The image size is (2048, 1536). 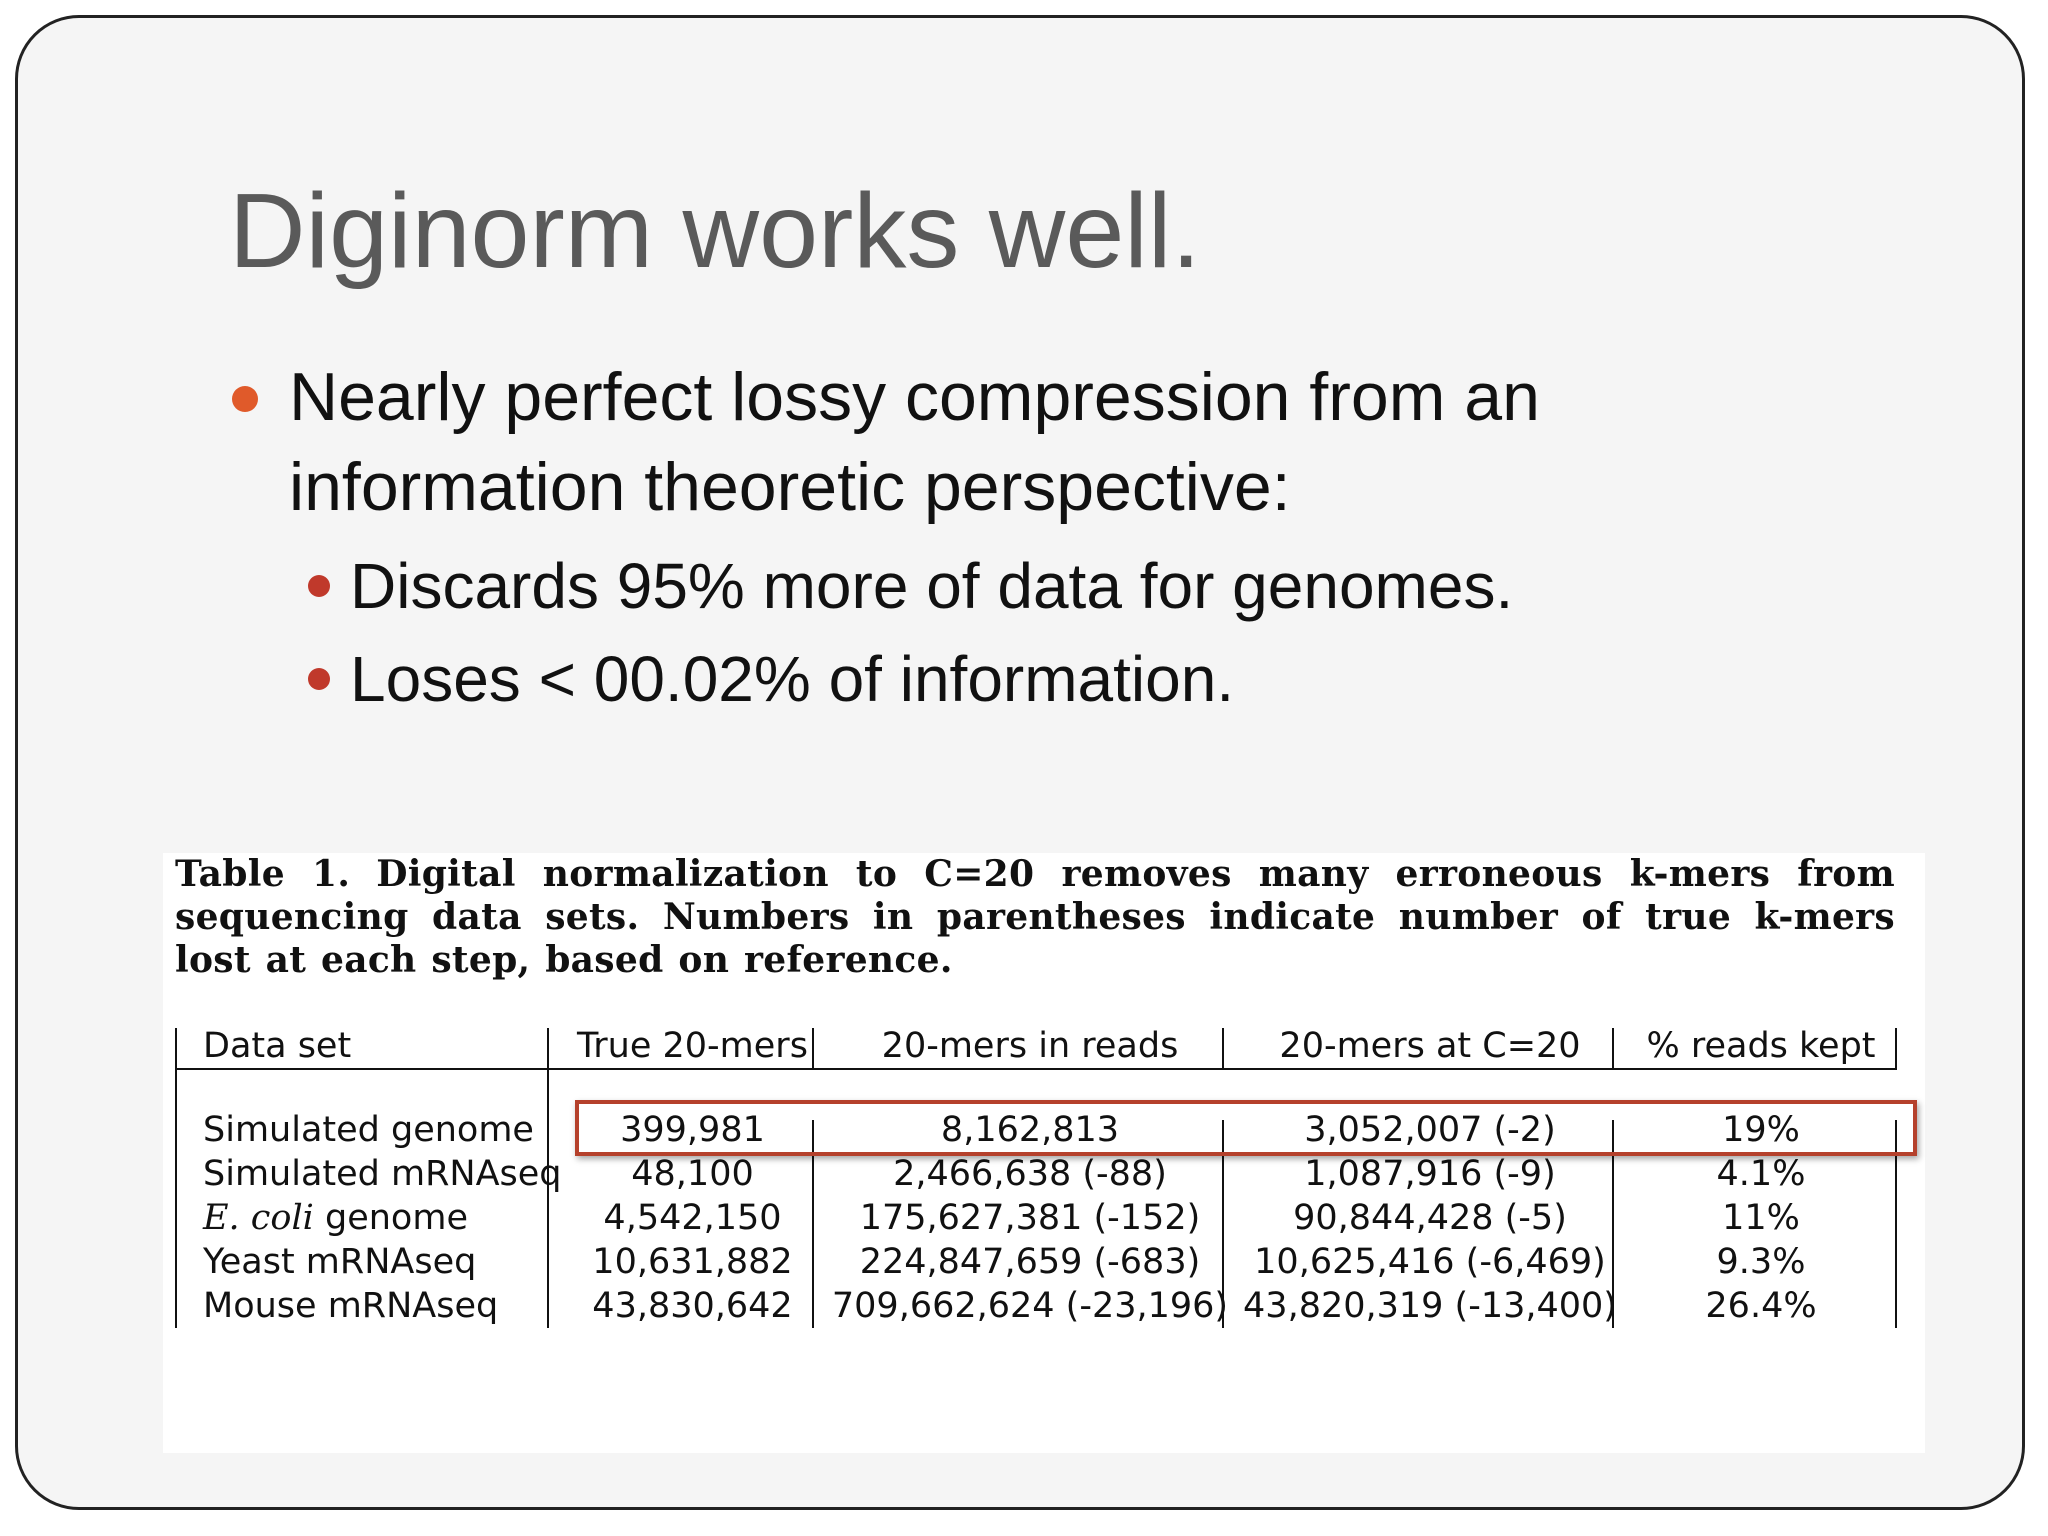 I want to click on true-20mers-cell: 10,631,882, so click(x=692, y=1262).